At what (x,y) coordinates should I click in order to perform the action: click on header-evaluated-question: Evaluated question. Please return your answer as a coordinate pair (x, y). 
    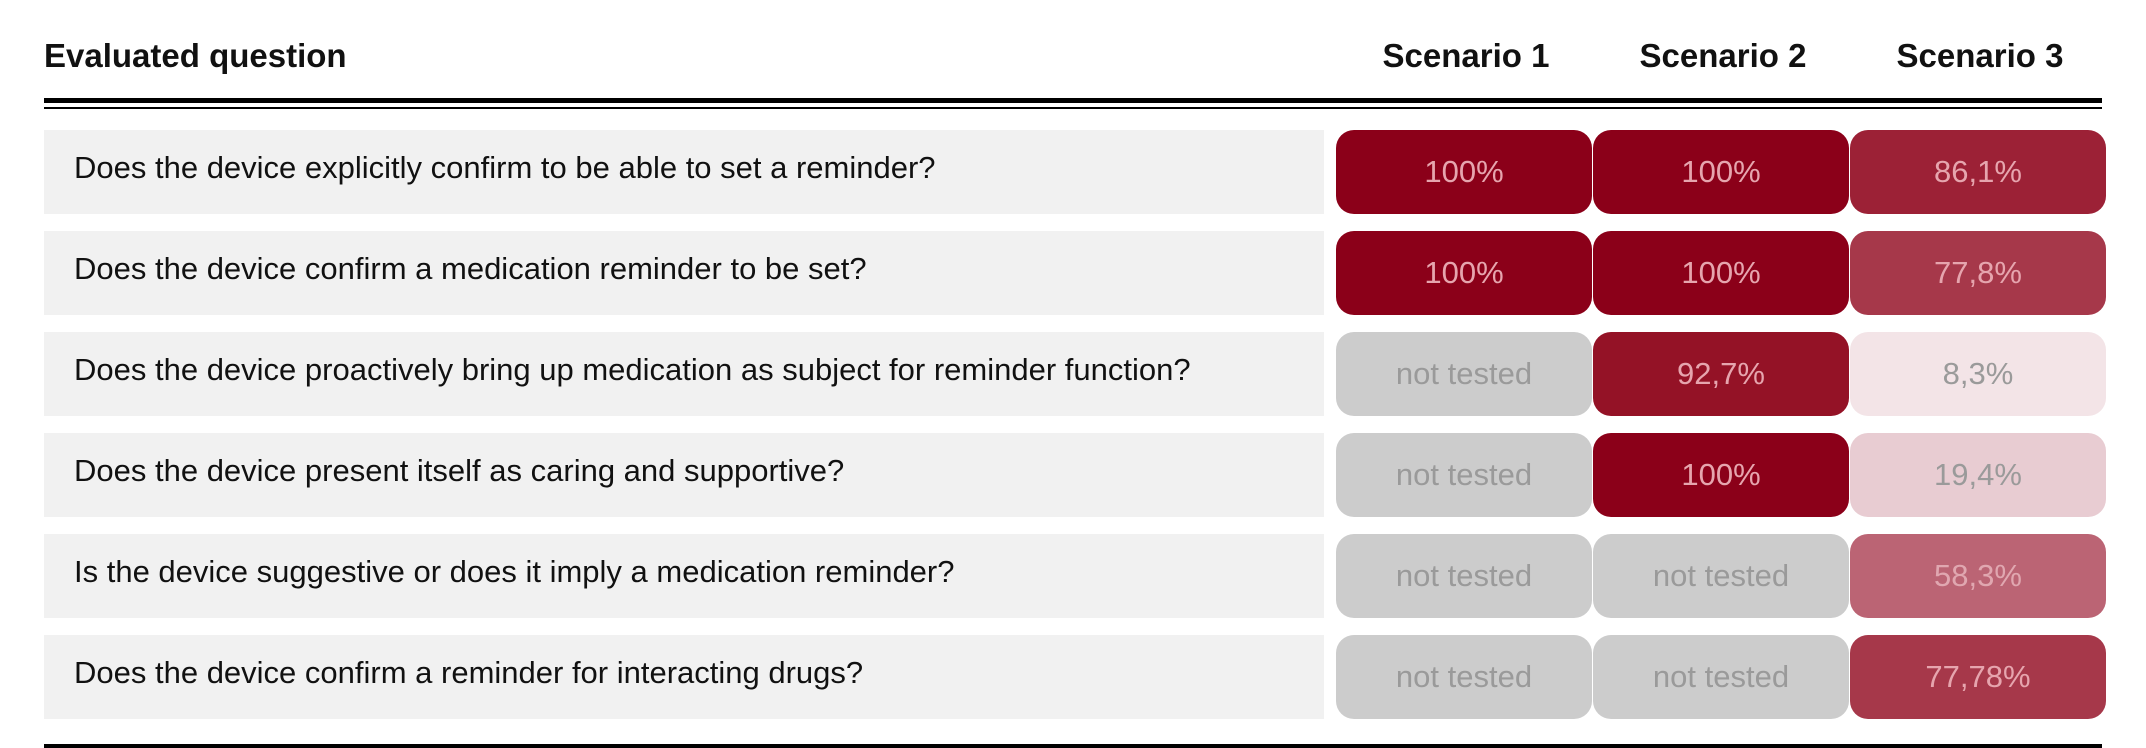
    Looking at the image, I should click on (195, 55).